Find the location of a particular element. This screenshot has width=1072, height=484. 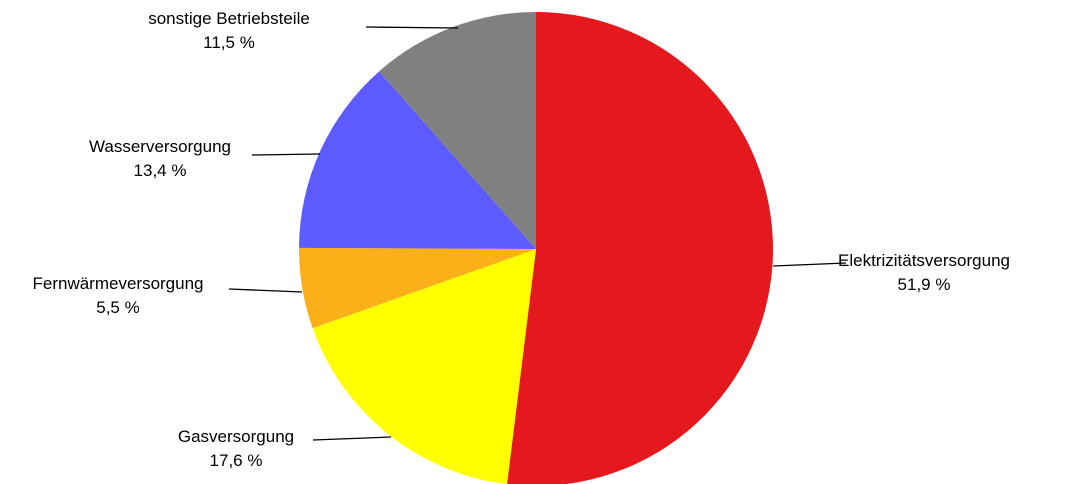

slice-label: Fernwärmeversorgung is located at coordinates (117, 283).